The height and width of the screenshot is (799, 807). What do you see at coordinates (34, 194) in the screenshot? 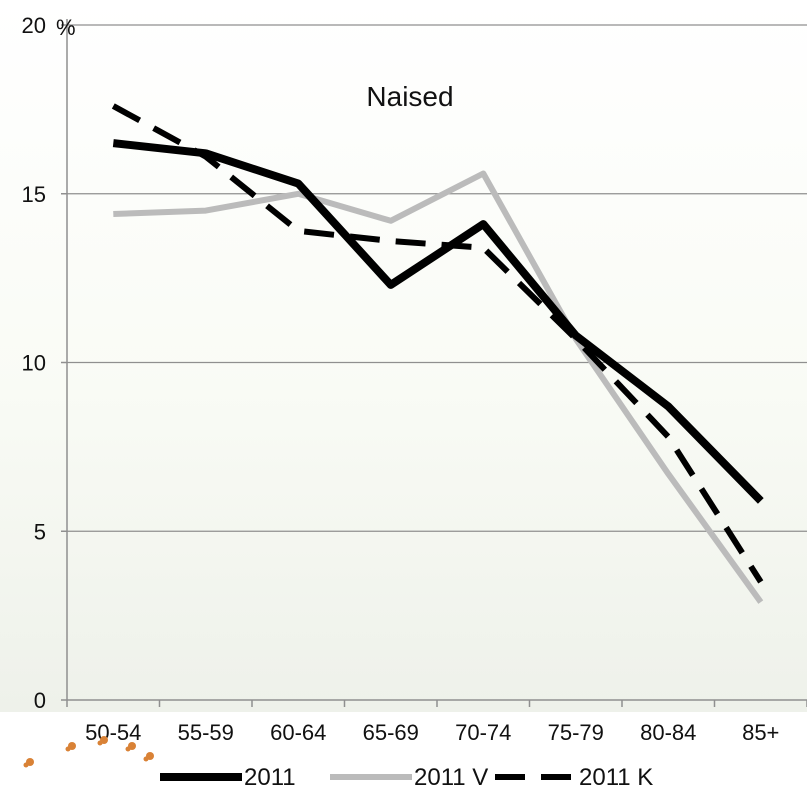
I see `y-tick-label: 15` at bounding box center [34, 194].